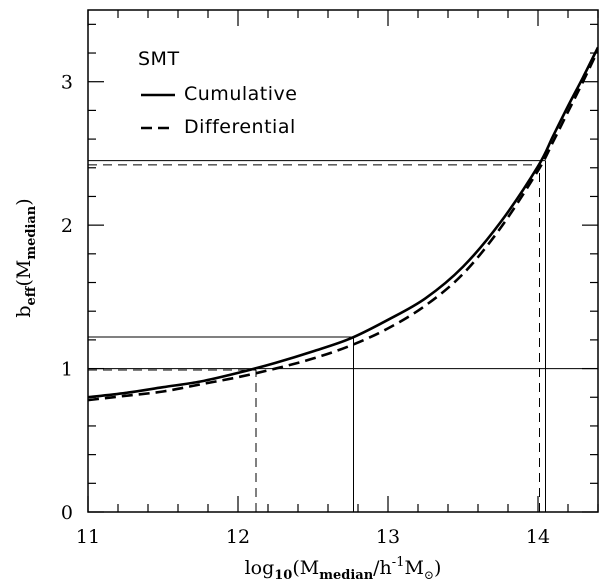  What do you see at coordinates (26, 257) in the screenshot?
I see `y-axis-label: beff(Mmedian)` at bounding box center [26, 257].